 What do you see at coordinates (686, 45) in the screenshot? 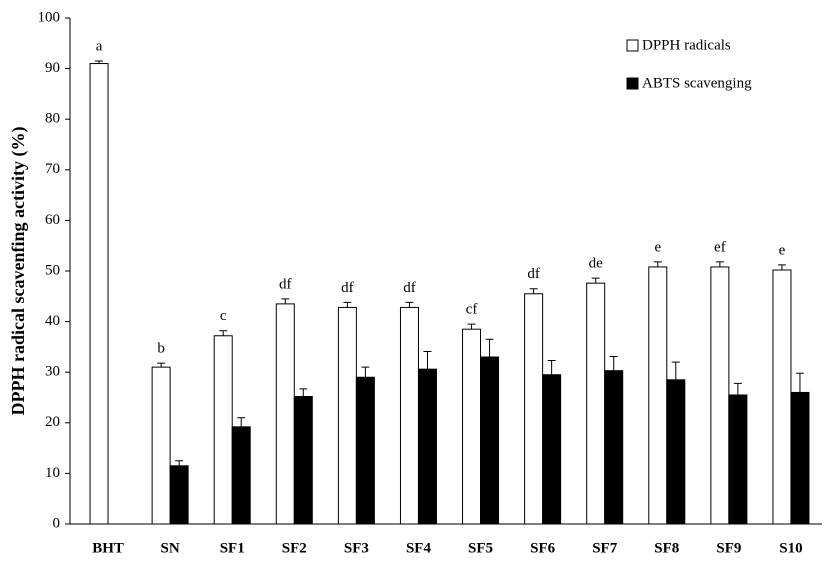
I see `legend-label: DPPH radicals` at bounding box center [686, 45].